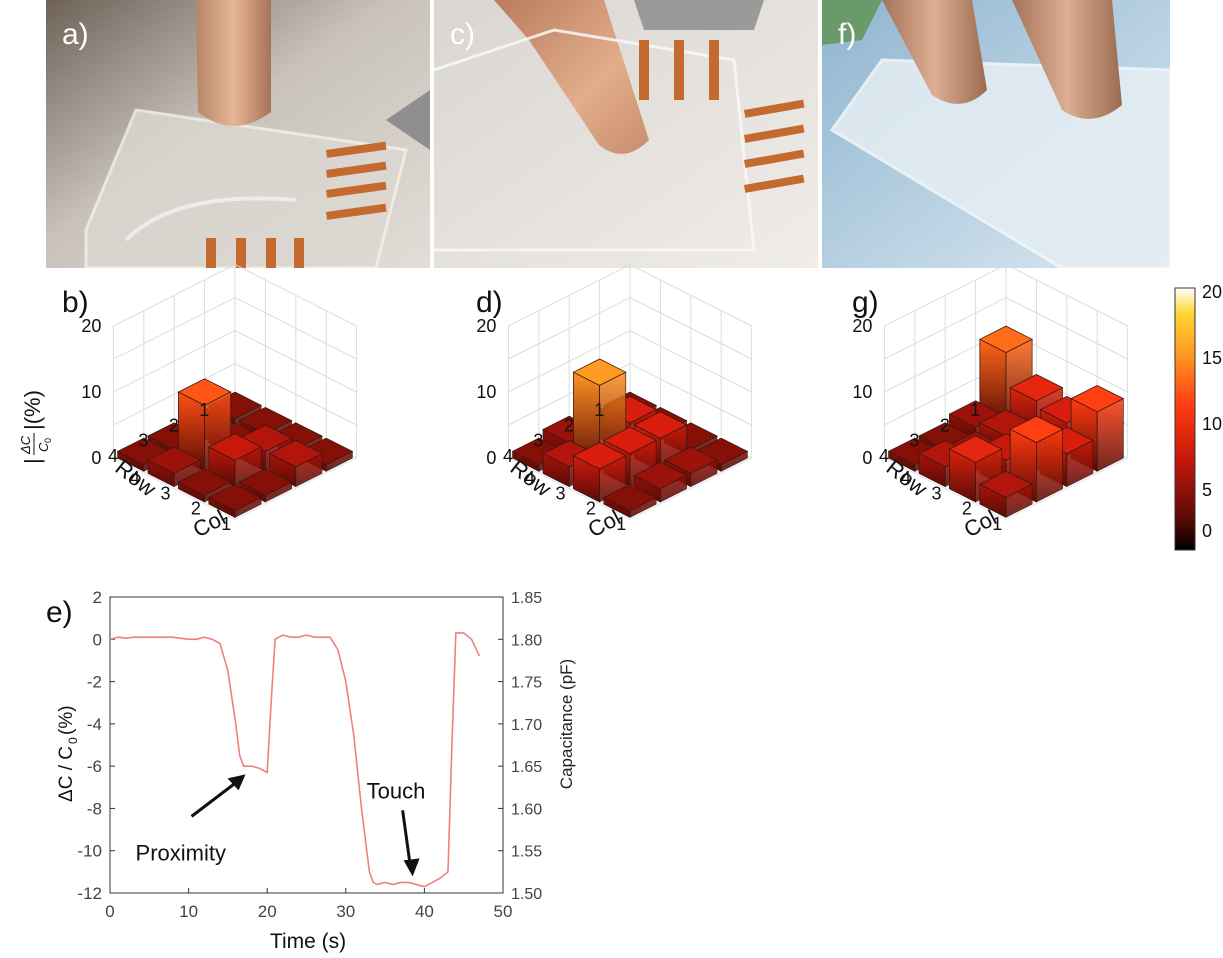 The image size is (1223, 958). Describe the element at coordinates (236, 782) in the screenshot. I see `proximity-arrowhead` at that location.